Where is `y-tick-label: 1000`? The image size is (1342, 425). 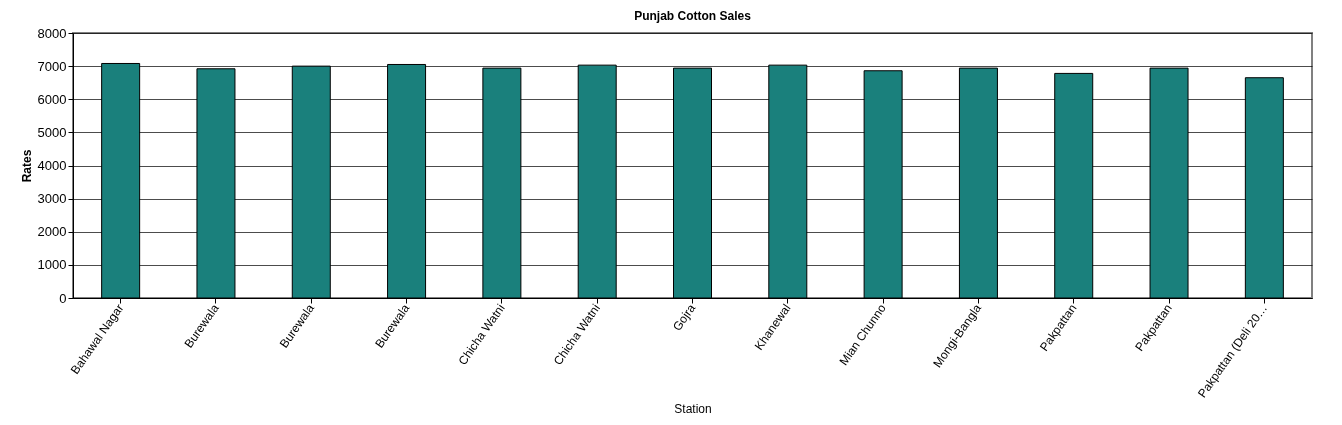 y-tick-label: 1000 is located at coordinates (52, 265).